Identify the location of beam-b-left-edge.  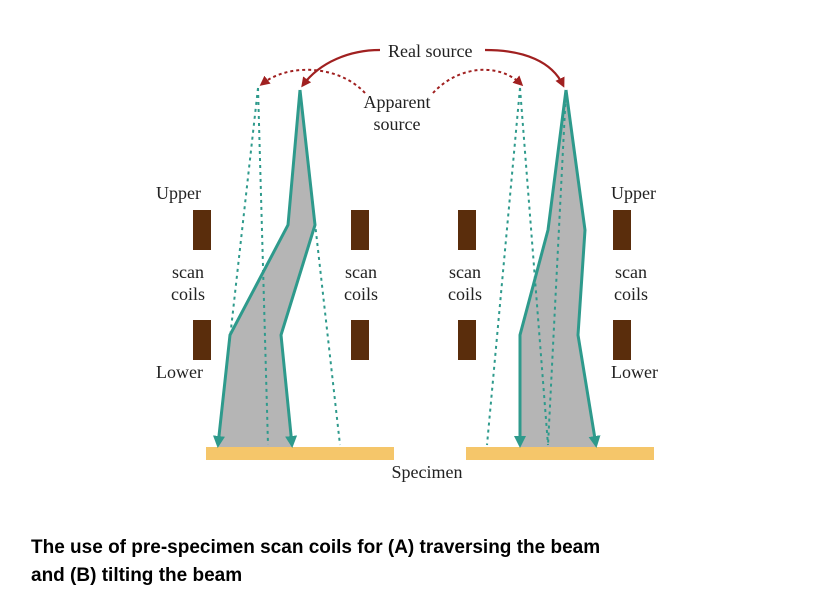
(541, 268).